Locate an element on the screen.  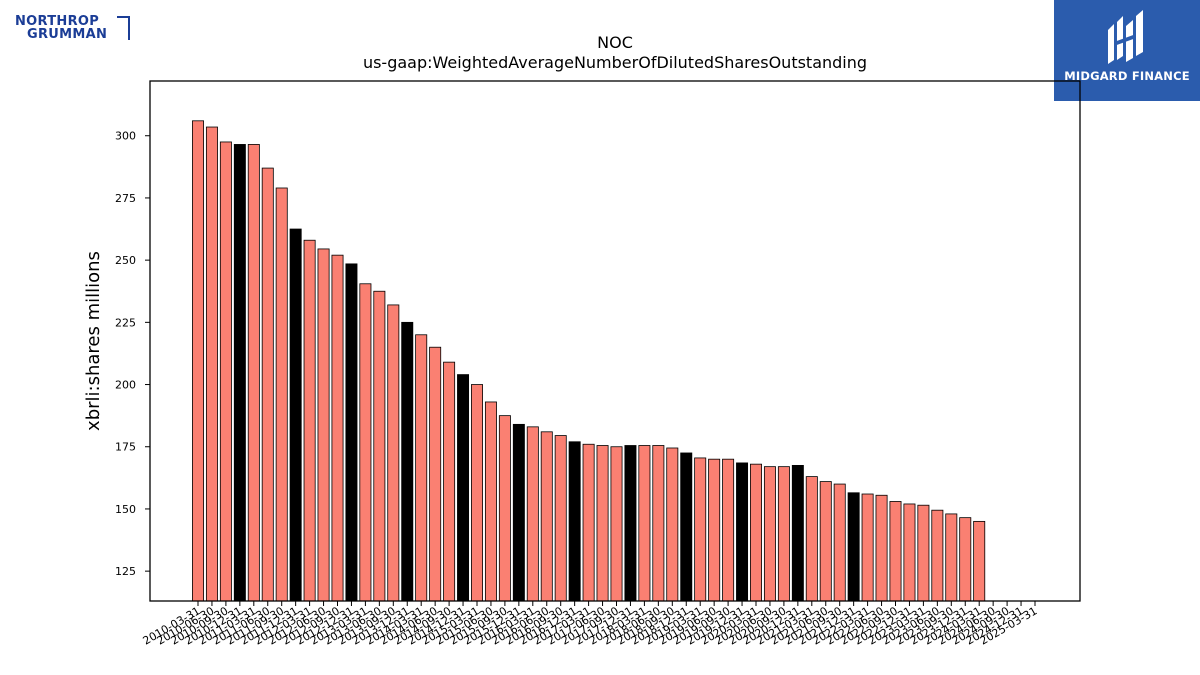
chart-title: NOC is located at coordinates (615, 42).